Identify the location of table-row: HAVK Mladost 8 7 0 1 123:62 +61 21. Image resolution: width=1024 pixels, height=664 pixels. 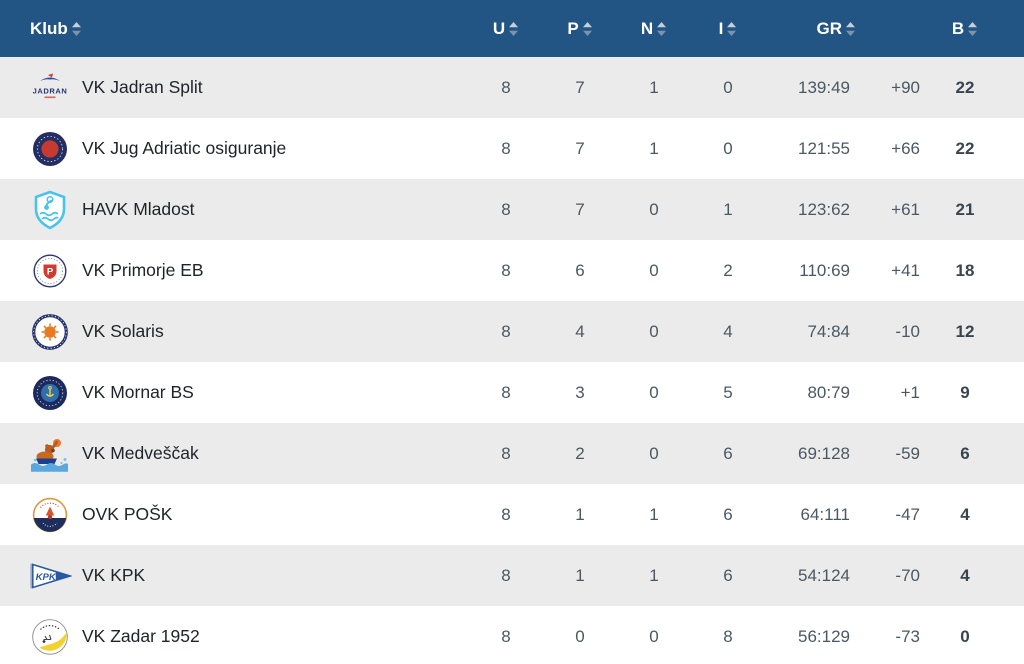
(512, 209).